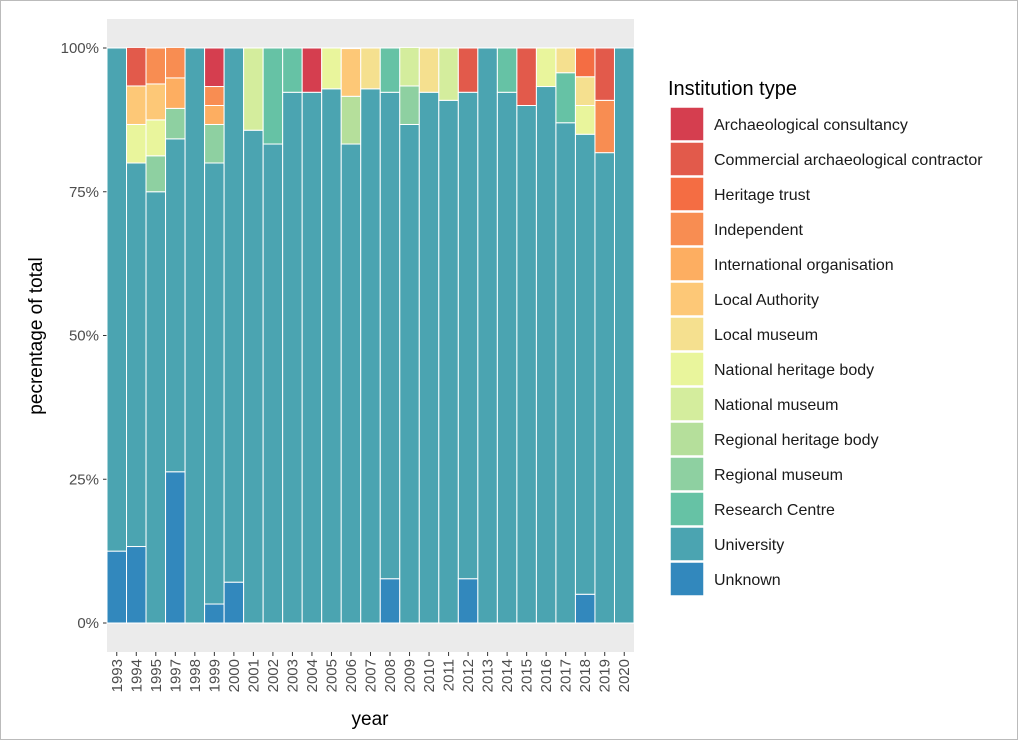 This screenshot has height=745, width=1018. What do you see at coordinates (390, 675) in the screenshot?
I see `x-tick-label: 2008` at bounding box center [390, 675].